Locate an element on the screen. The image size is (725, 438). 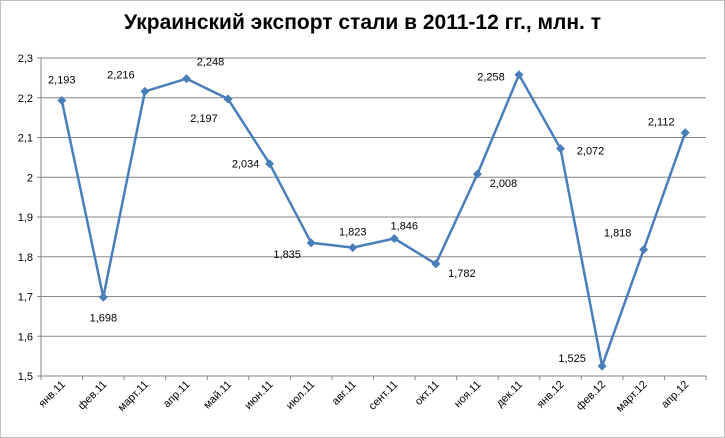
x-tick-label: сент.11 is located at coordinates (383, 396).